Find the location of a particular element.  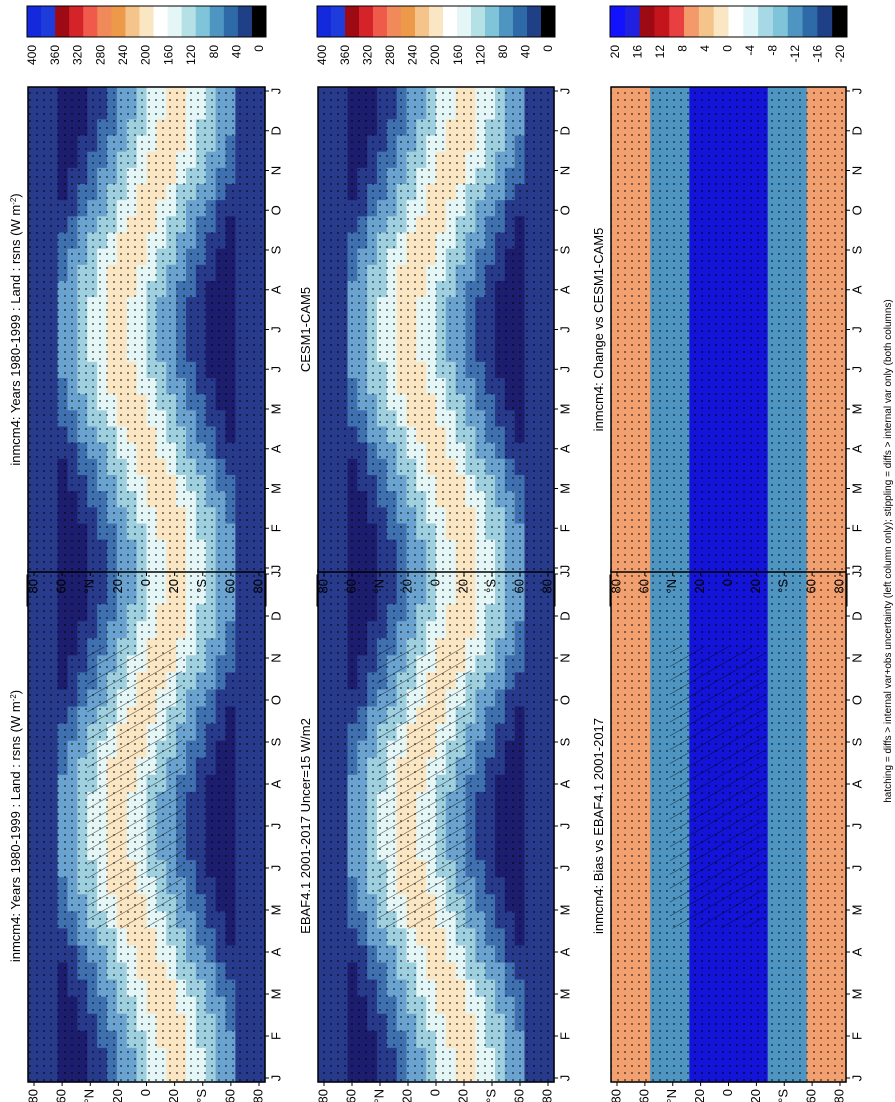

panel-title-suffix: ) is located at coordinates (15, 195).